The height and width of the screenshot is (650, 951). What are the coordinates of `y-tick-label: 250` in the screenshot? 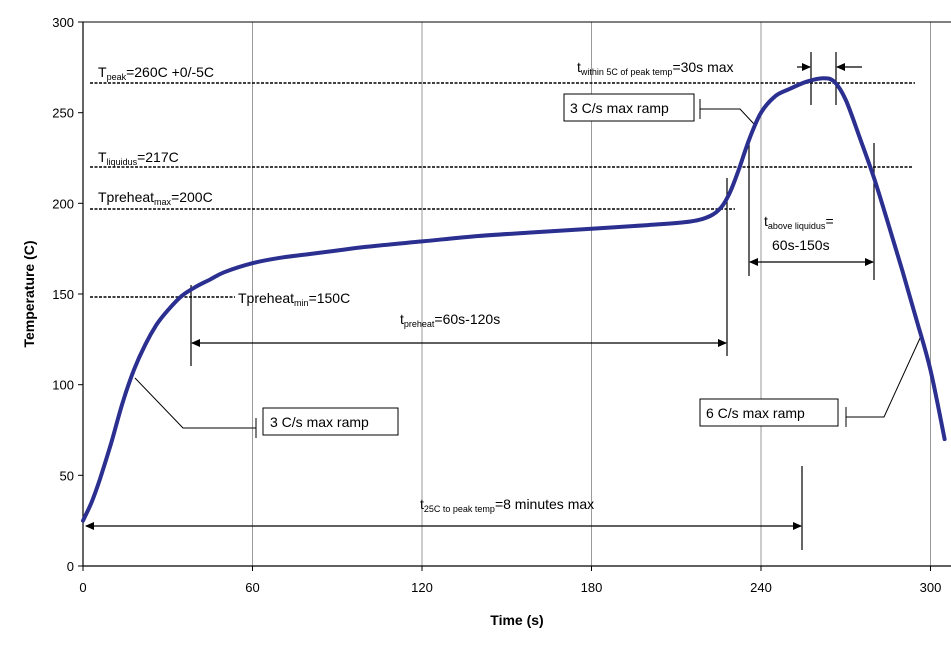 It's located at (63, 113).